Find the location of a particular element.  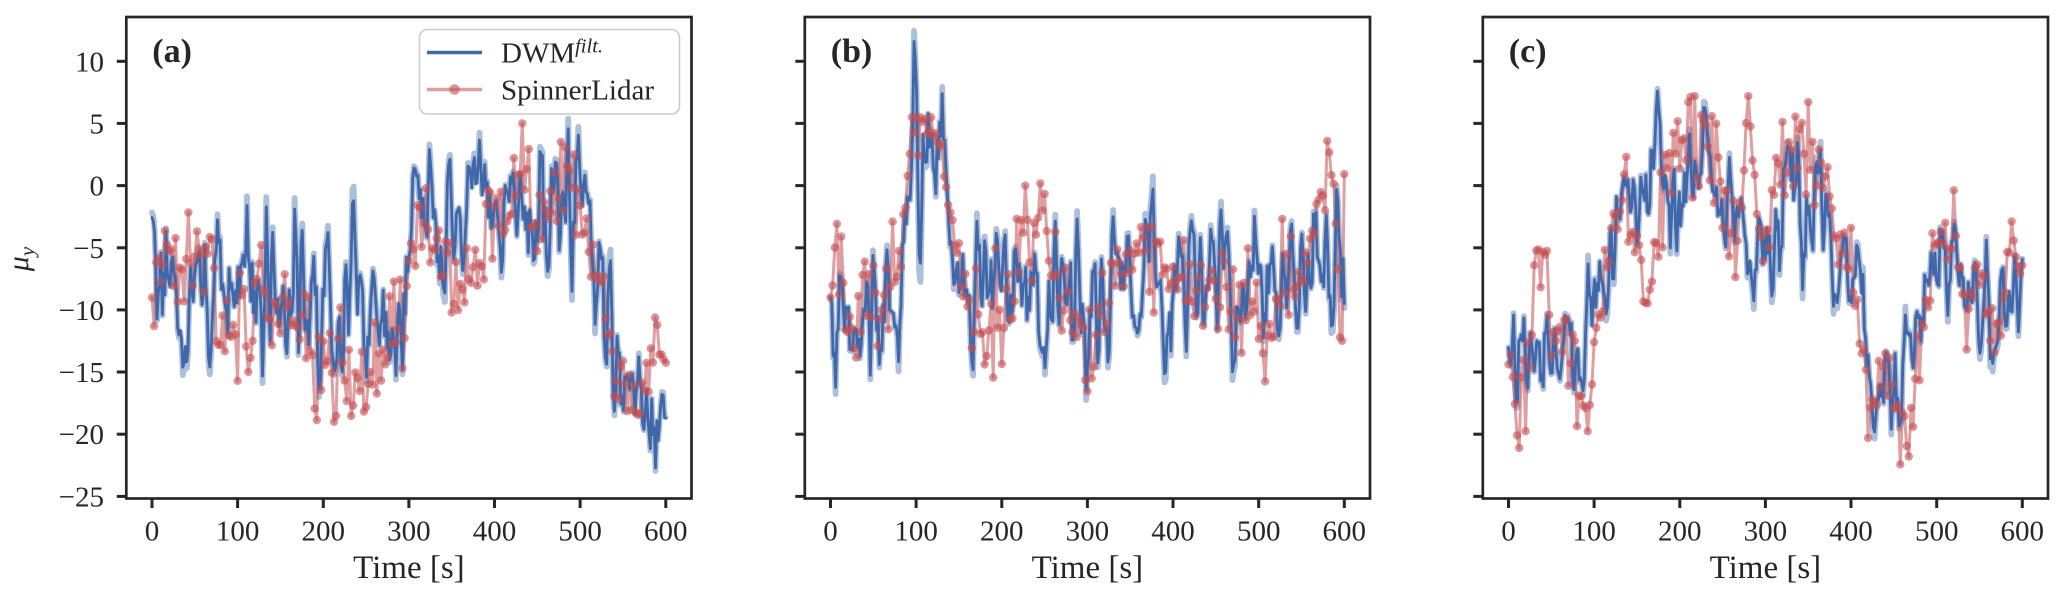

svg-text: (a) is located at coordinates (172, 51).